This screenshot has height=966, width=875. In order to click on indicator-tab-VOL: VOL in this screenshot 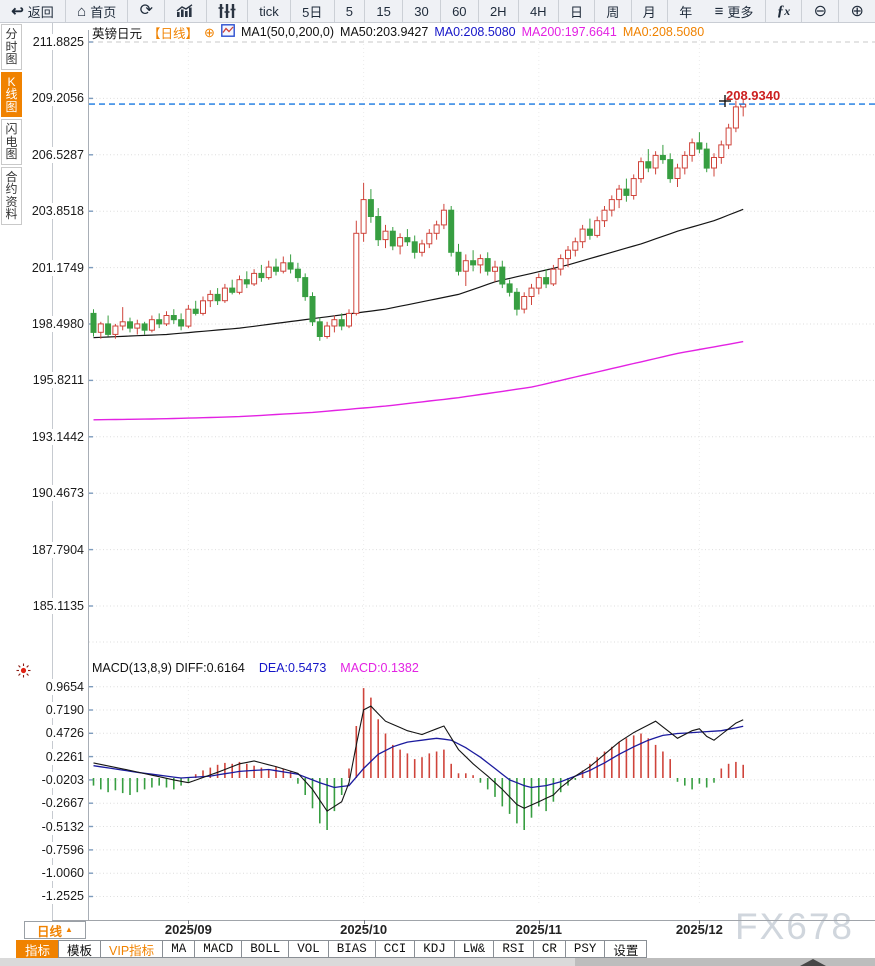, I will do `click(308, 949)`.